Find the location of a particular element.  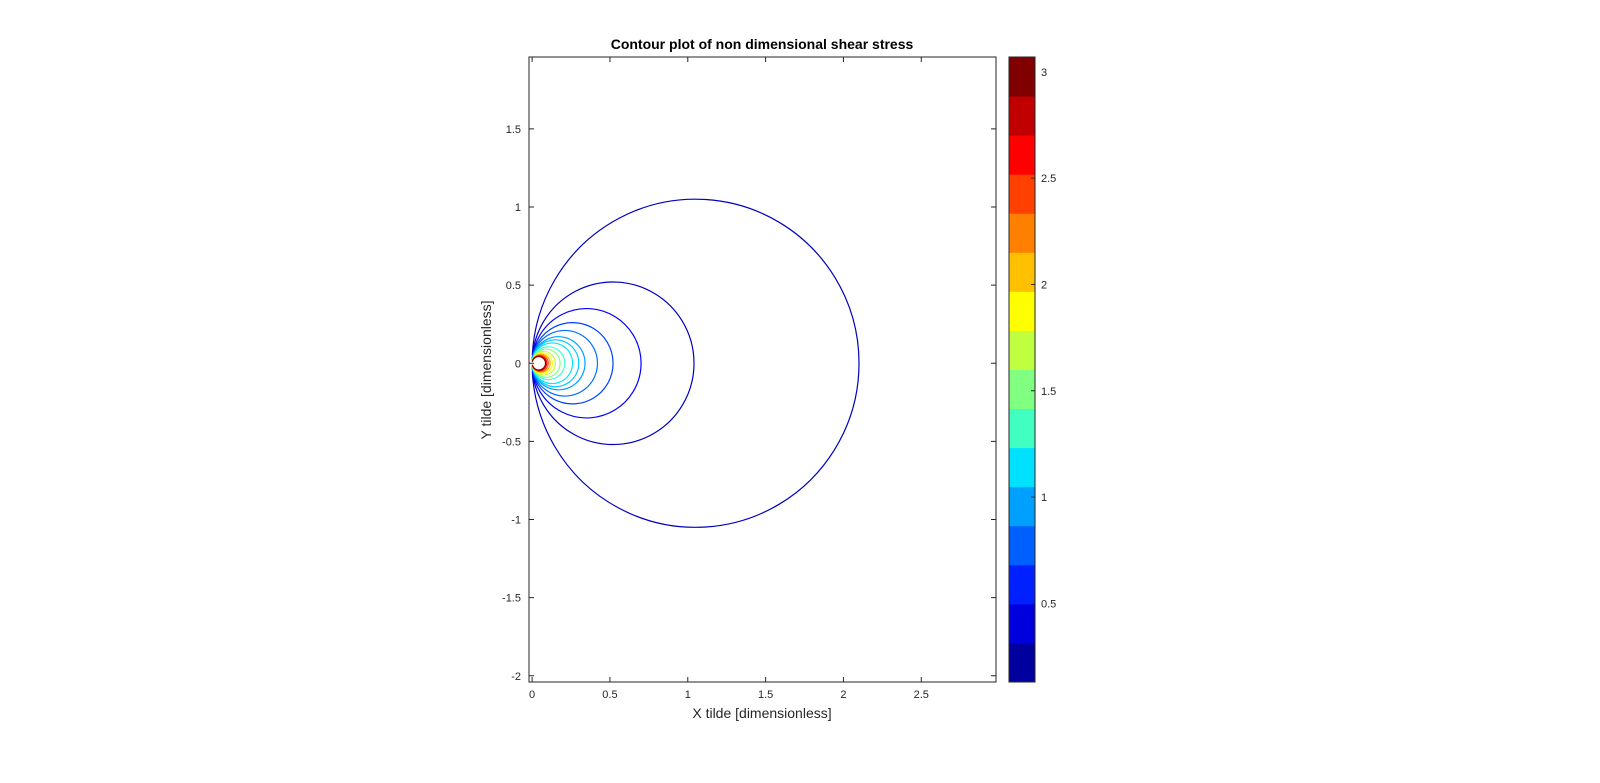

contour-line-0.1 is located at coordinates (695, 363).